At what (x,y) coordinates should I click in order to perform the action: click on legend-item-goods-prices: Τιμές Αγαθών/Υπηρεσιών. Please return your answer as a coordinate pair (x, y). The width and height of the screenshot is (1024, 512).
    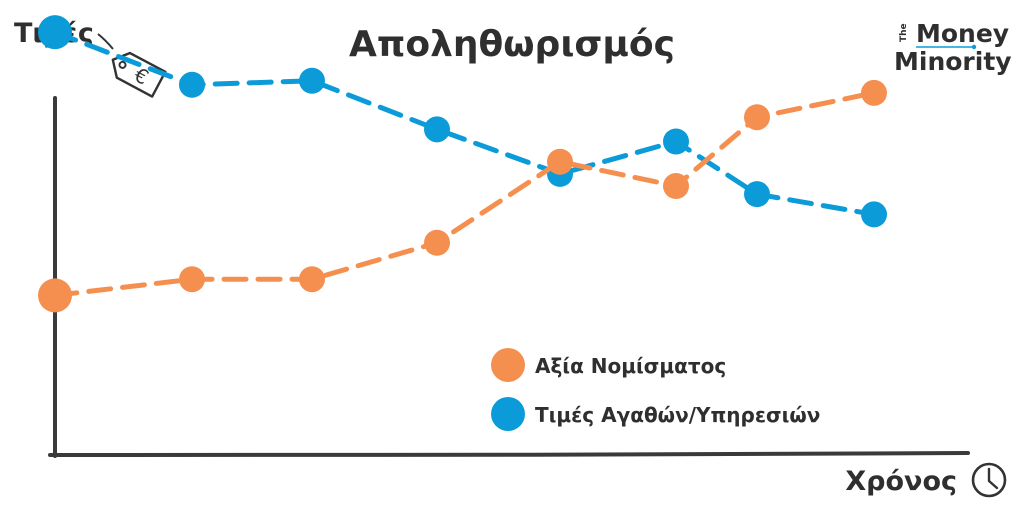
    Looking at the image, I should click on (655, 414).